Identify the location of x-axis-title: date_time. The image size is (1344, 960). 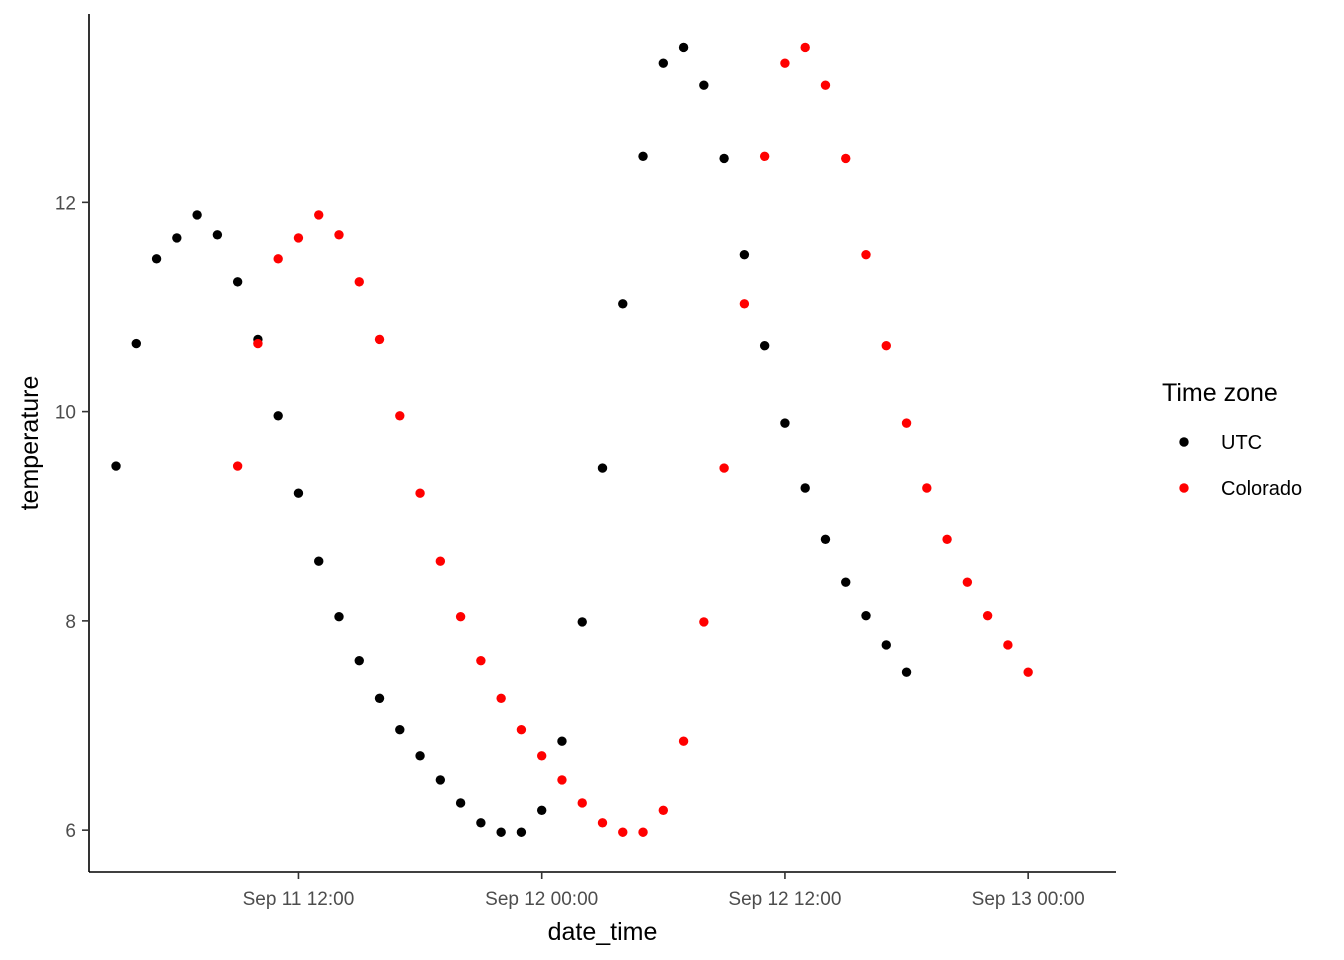
(603, 932).